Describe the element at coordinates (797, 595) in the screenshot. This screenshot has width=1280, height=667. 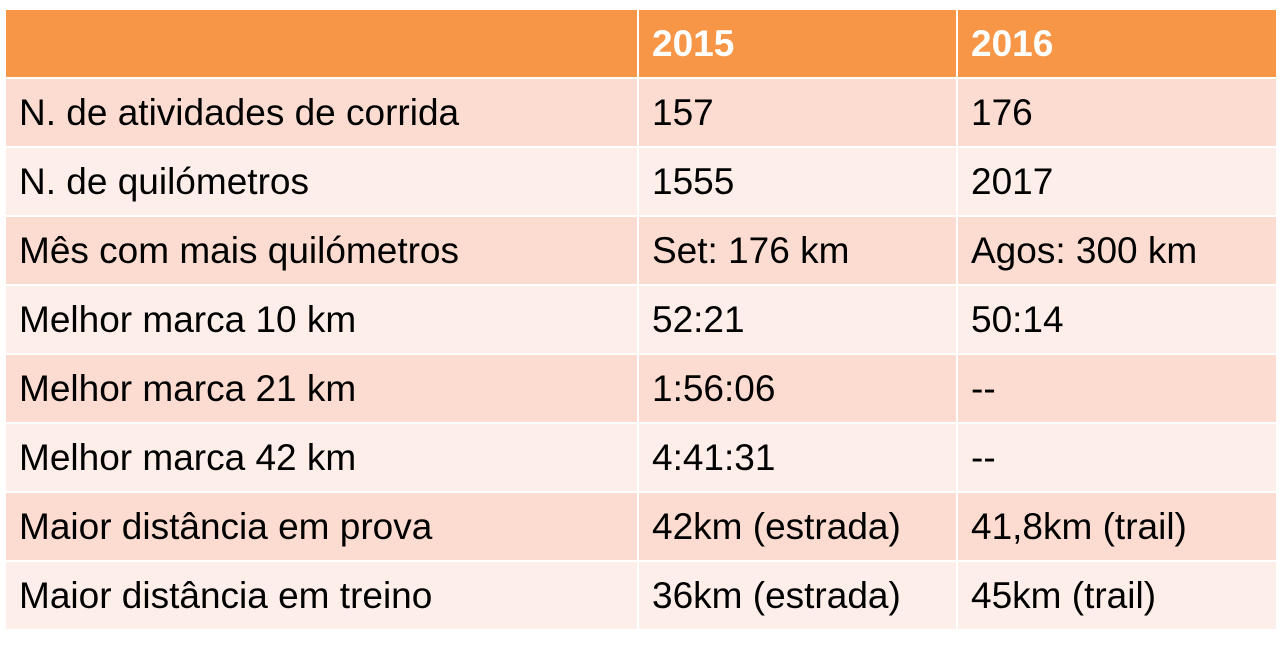
I see `cell-2015: 36km (estrada)` at that location.